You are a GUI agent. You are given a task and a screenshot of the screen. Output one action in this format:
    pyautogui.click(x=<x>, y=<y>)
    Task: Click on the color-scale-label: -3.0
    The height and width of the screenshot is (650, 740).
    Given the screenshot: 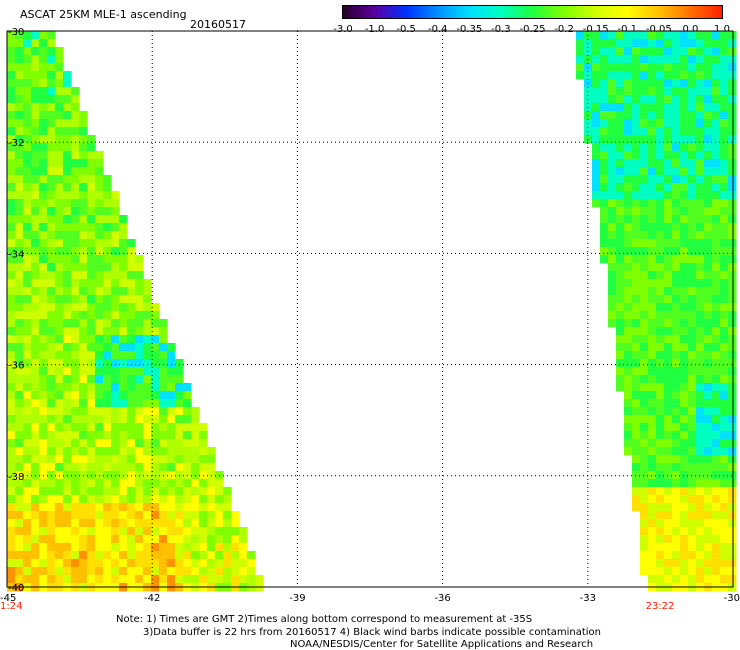 What is the action you would take?
    pyautogui.click(x=343, y=29)
    